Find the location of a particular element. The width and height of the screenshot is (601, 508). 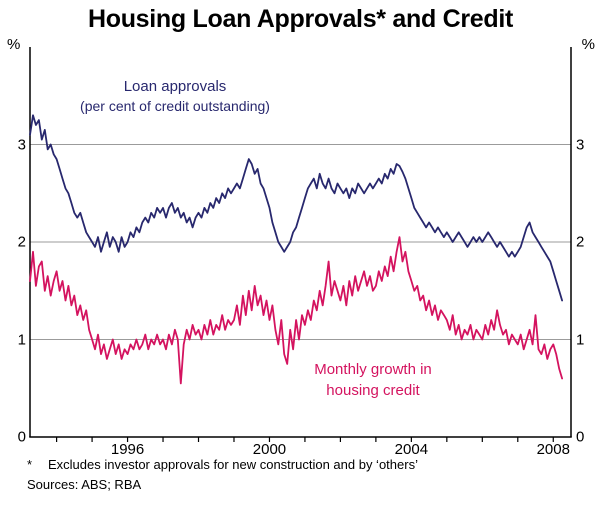

loan-approvals-annotation-line2: (per cent of credit outstanding) is located at coordinates (175, 106).